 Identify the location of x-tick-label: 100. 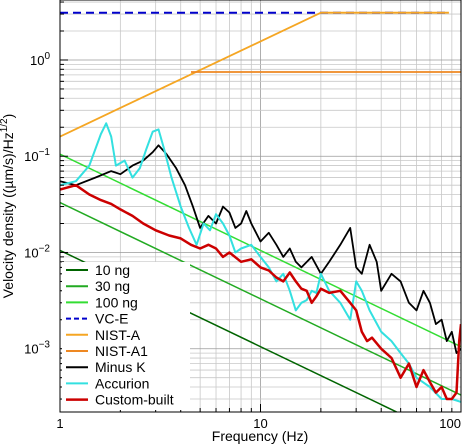
(450, 423).